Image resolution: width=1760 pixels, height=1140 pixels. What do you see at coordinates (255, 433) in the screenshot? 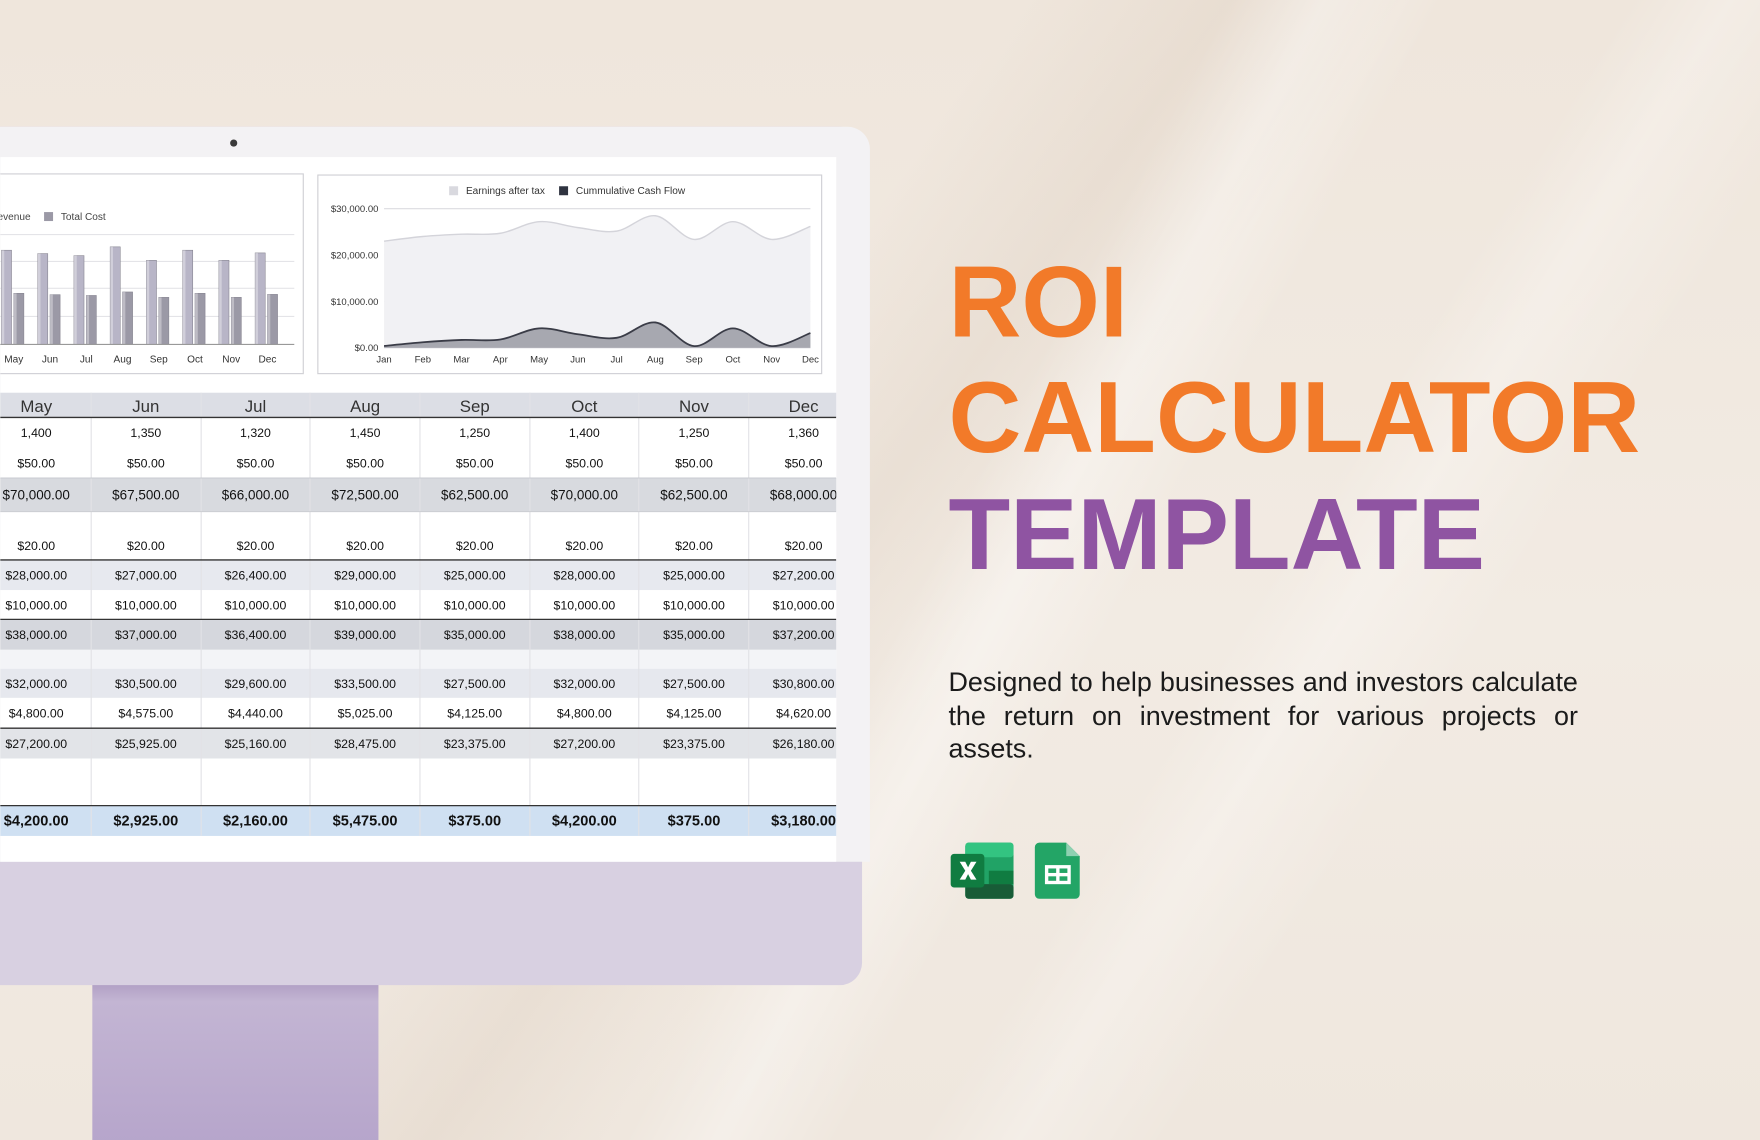
I see `table-cell: 1,320` at bounding box center [255, 433].